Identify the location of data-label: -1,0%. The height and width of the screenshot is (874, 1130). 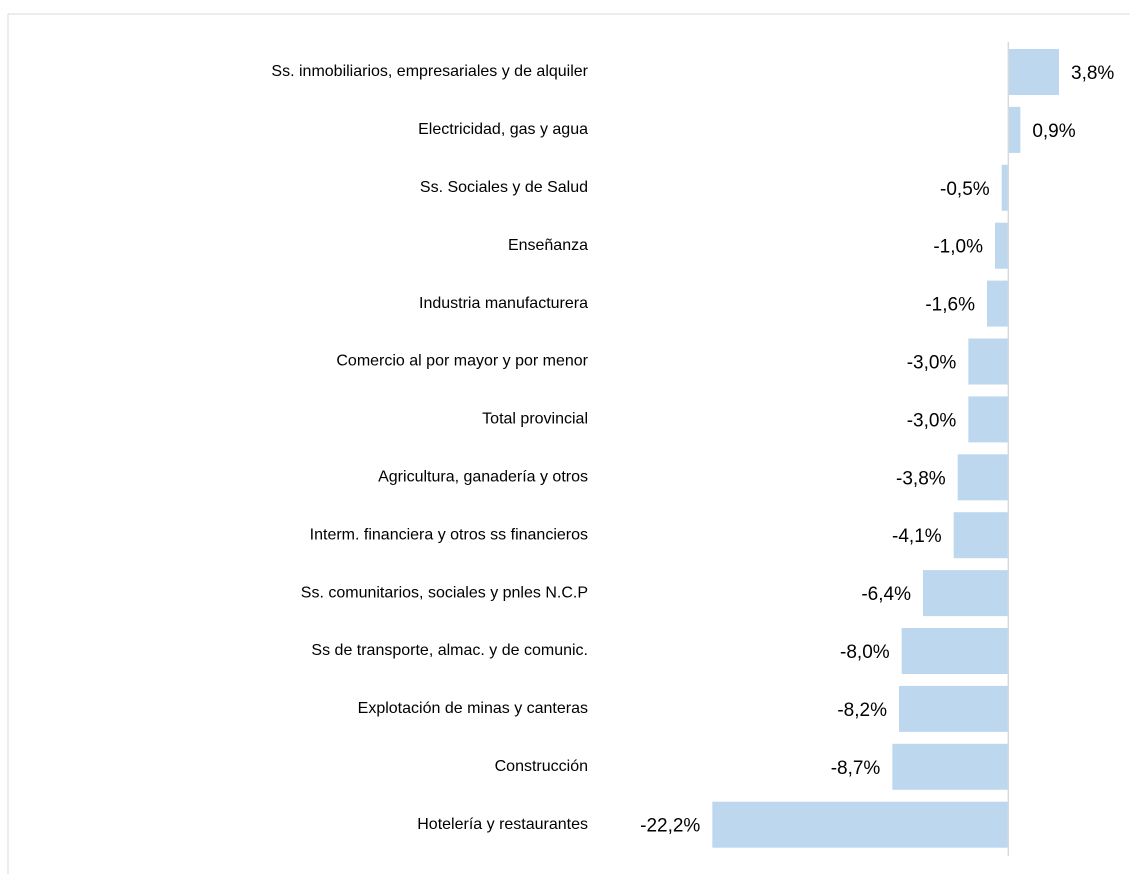
(958, 247).